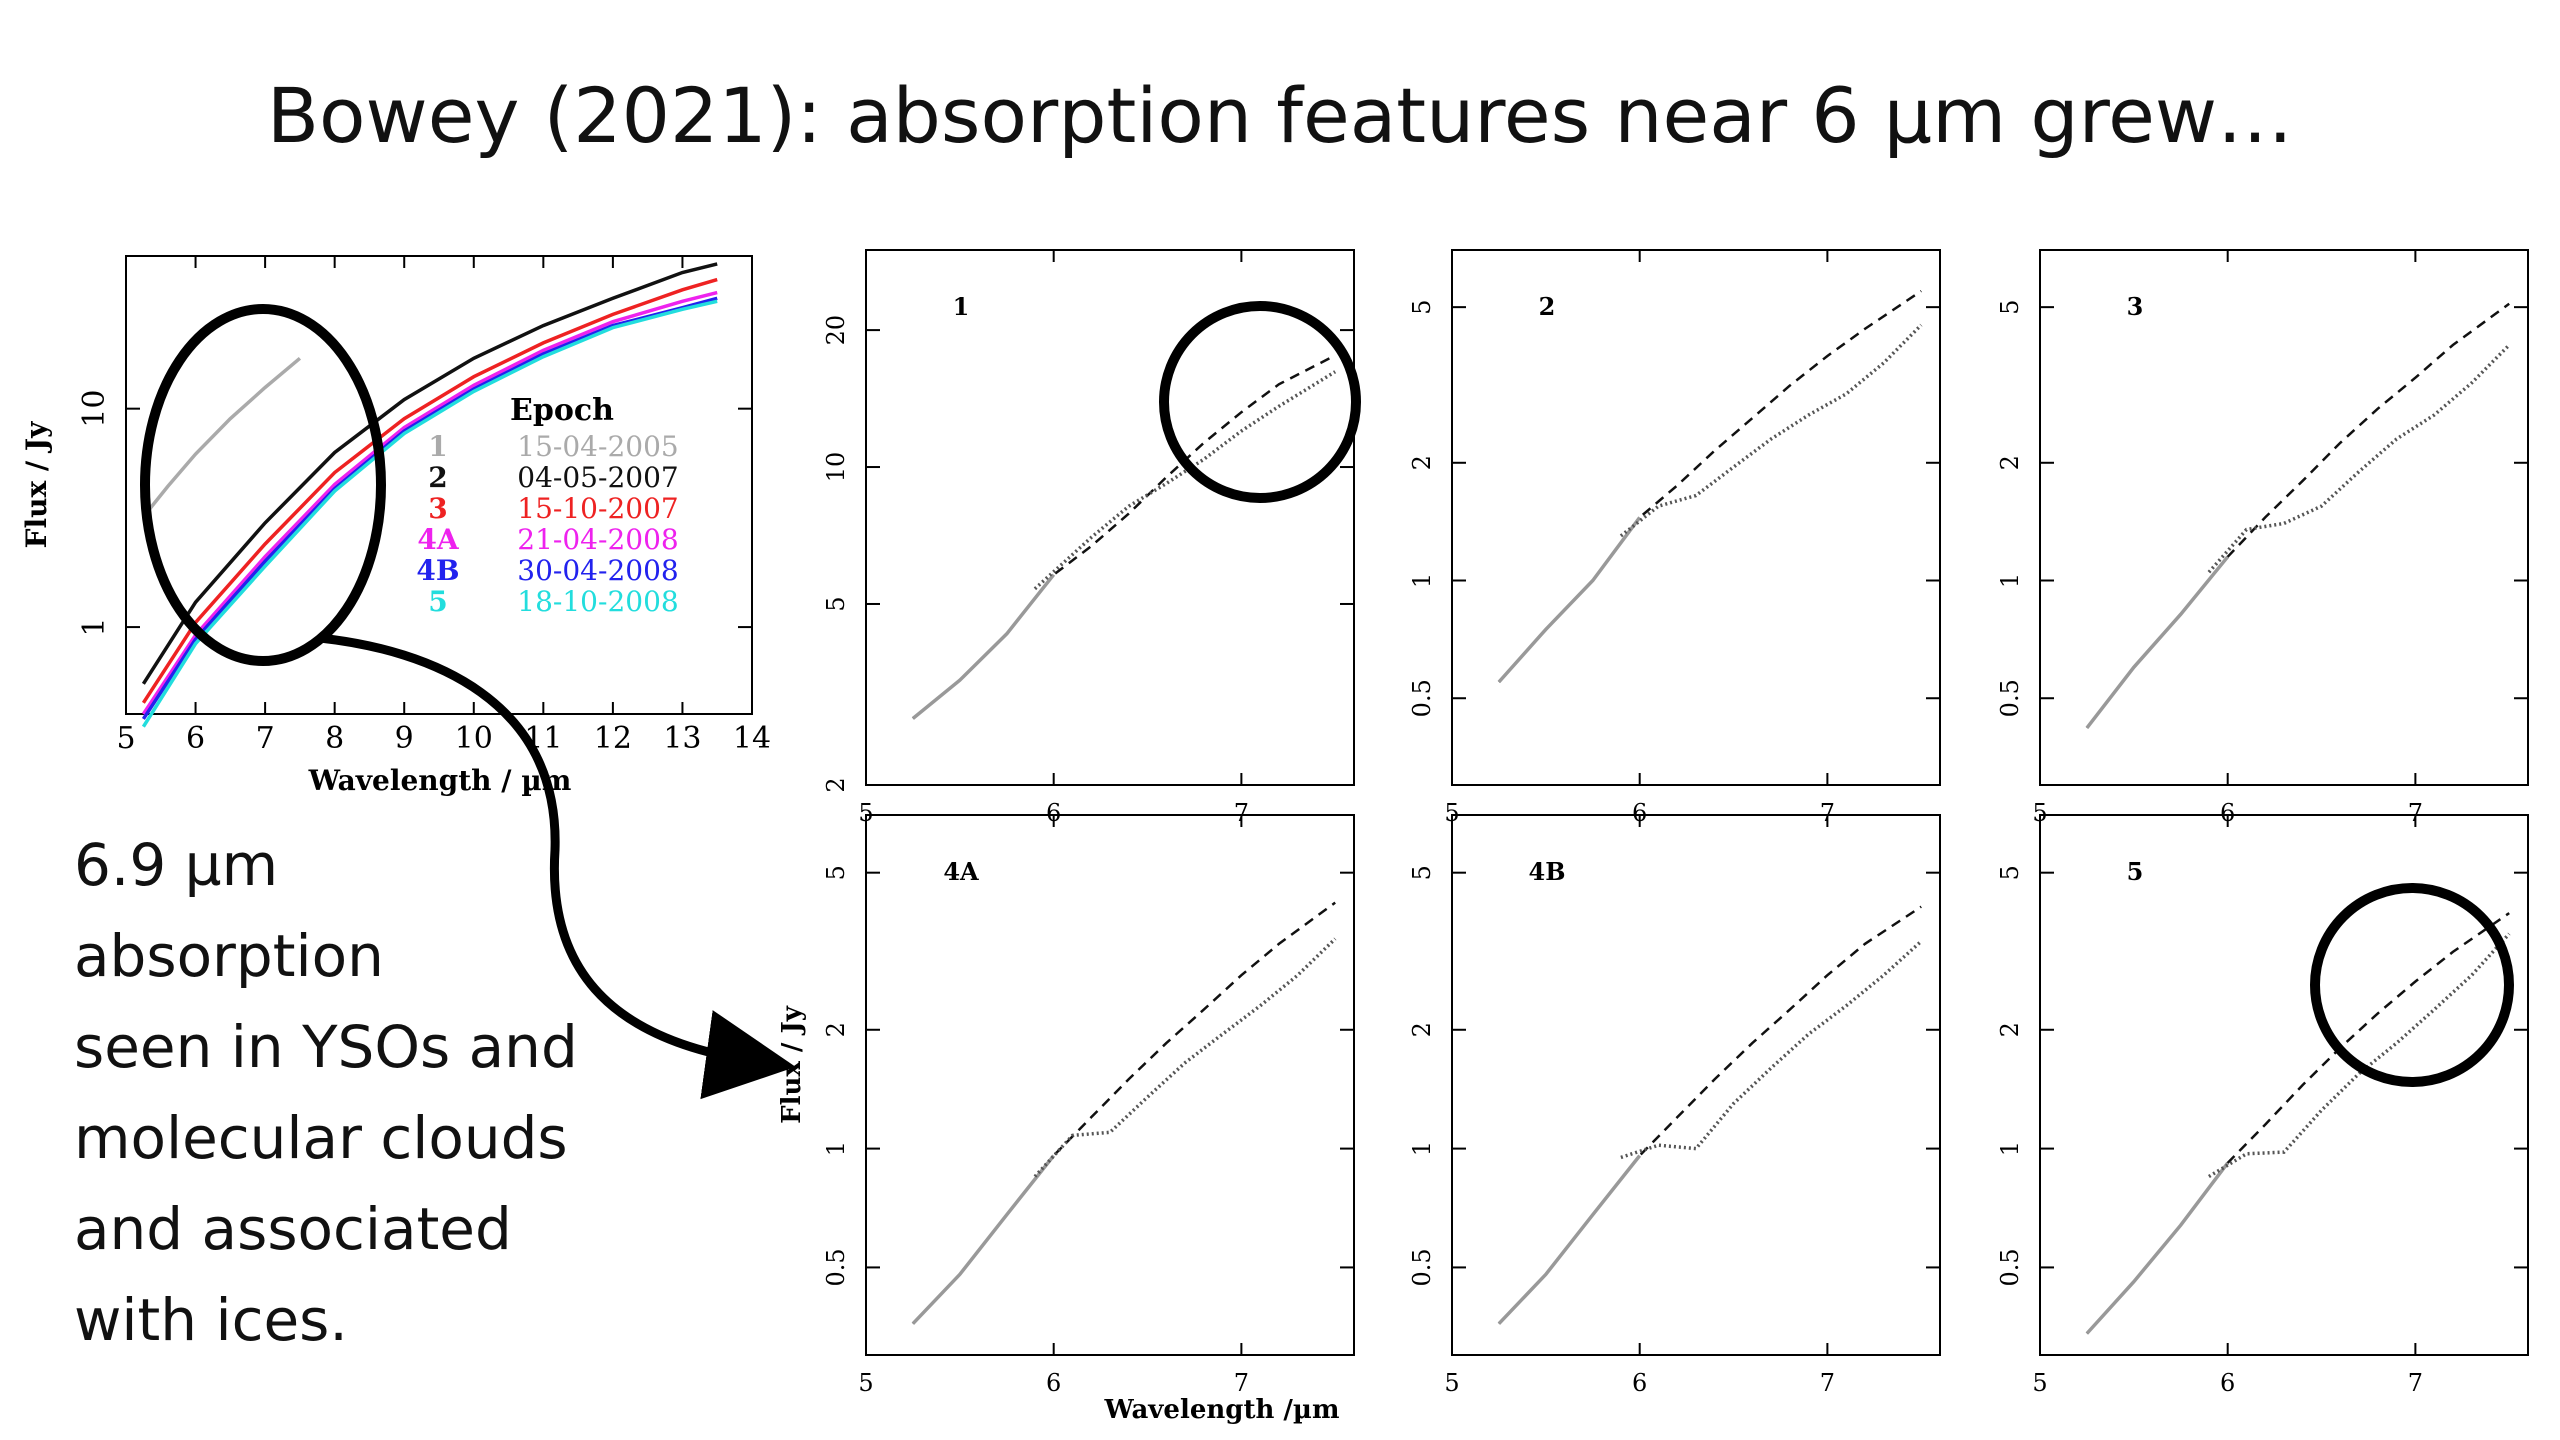  I want to click on grid-x-axis-label: Wavelength /µm, so click(1222, 1410).